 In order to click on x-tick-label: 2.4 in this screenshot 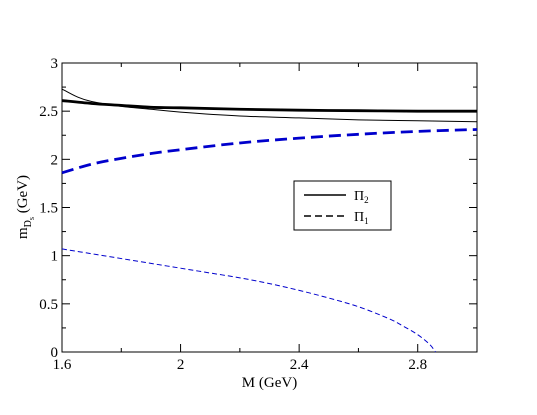, I will do `click(299, 365)`.